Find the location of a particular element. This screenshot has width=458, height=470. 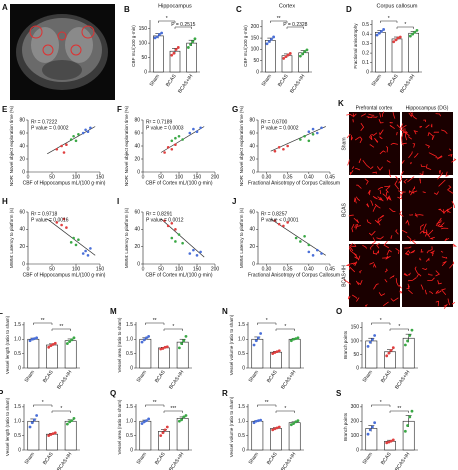

r-squared: R² = 0.7222 is located at coordinates (44, 122).